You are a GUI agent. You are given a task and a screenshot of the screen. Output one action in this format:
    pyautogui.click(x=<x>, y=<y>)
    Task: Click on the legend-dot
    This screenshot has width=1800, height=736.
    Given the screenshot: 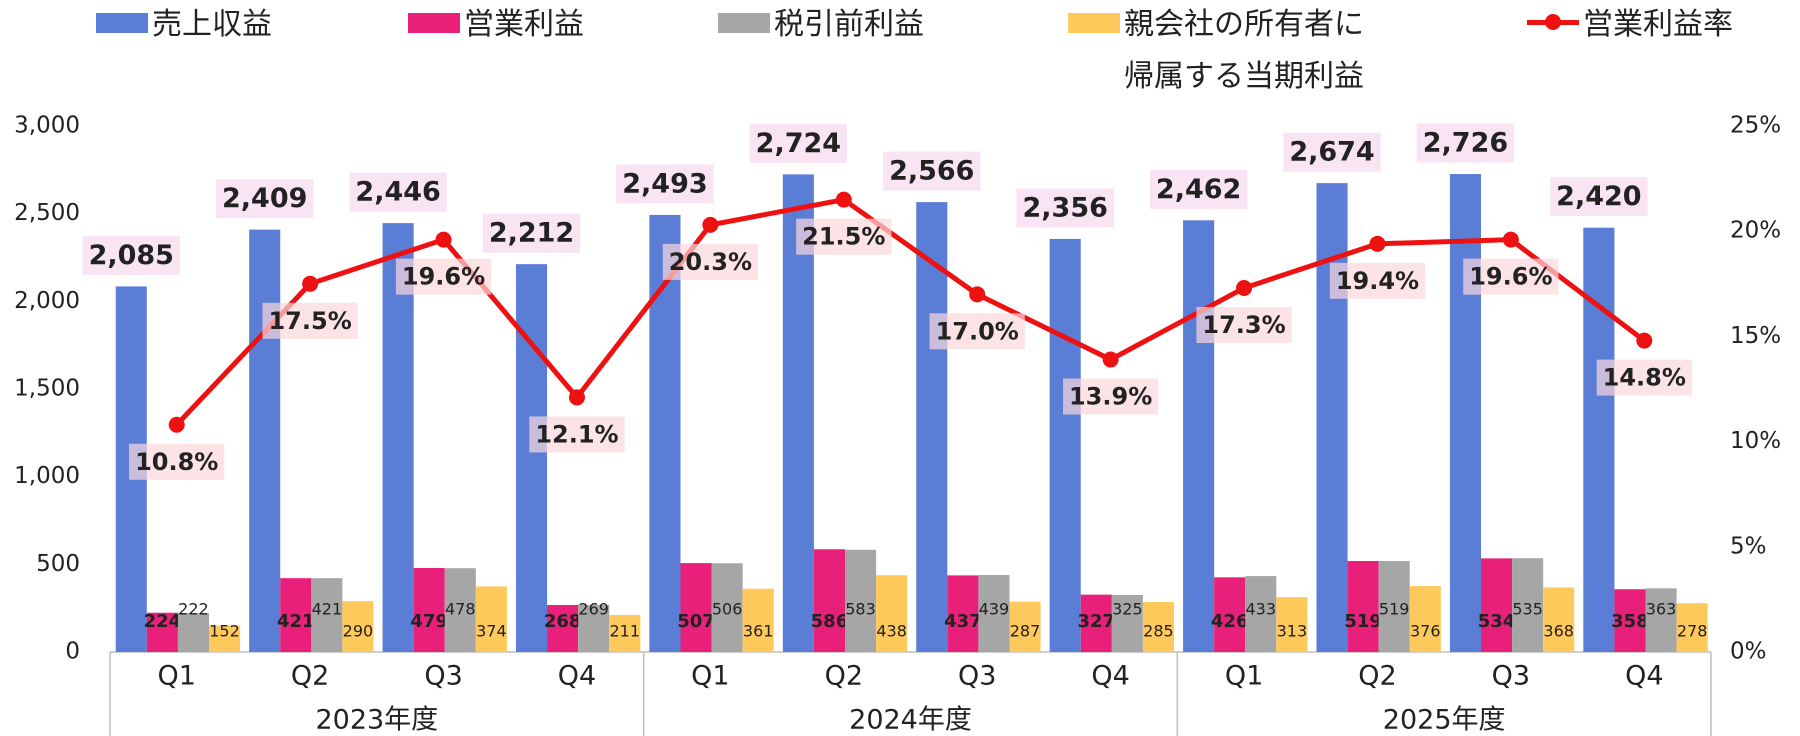 What is the action you would take?
    pyautogui.click(x=1553, y=22)
    